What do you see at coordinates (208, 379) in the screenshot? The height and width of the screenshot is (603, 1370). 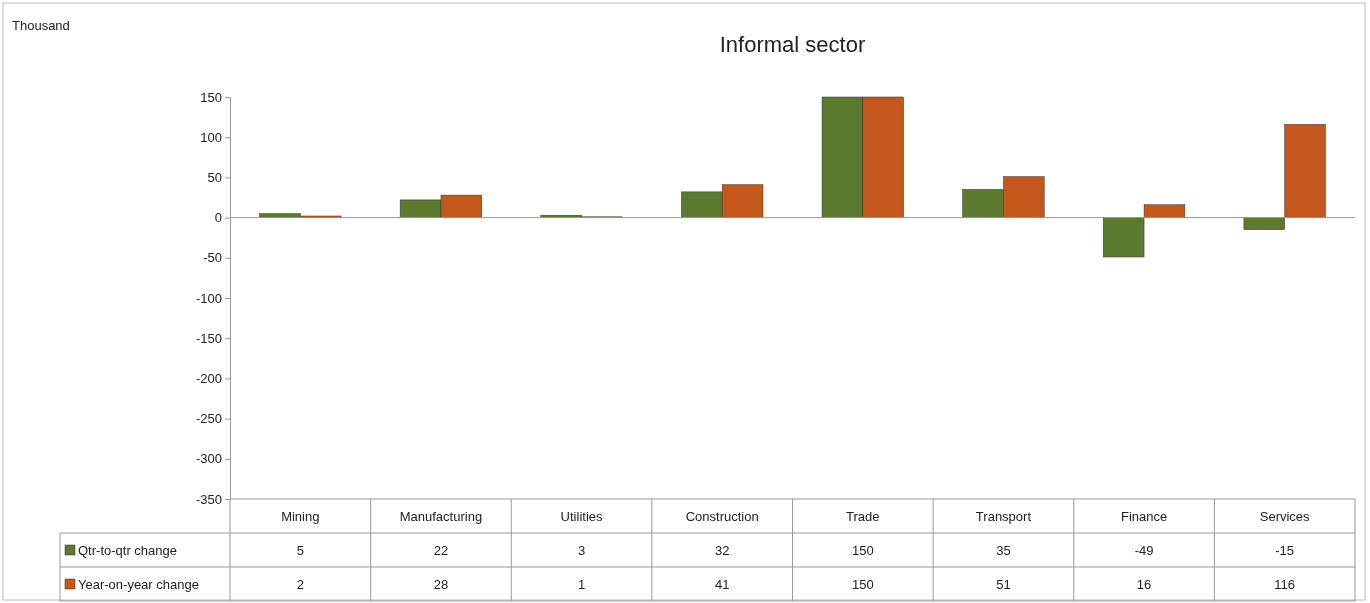 I see `y-tick-label: -200` at bounding box center [208, 379].